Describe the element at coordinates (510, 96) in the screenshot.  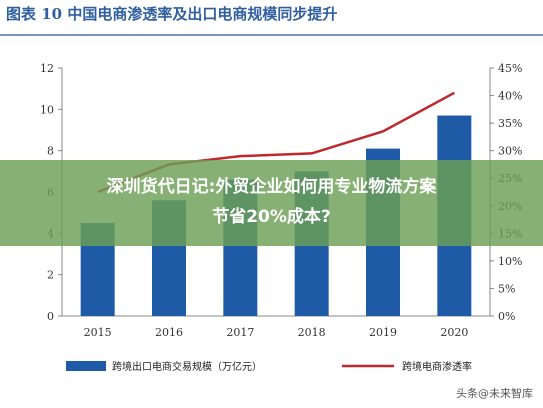
I see `right-tick-label: 40%` at that location.